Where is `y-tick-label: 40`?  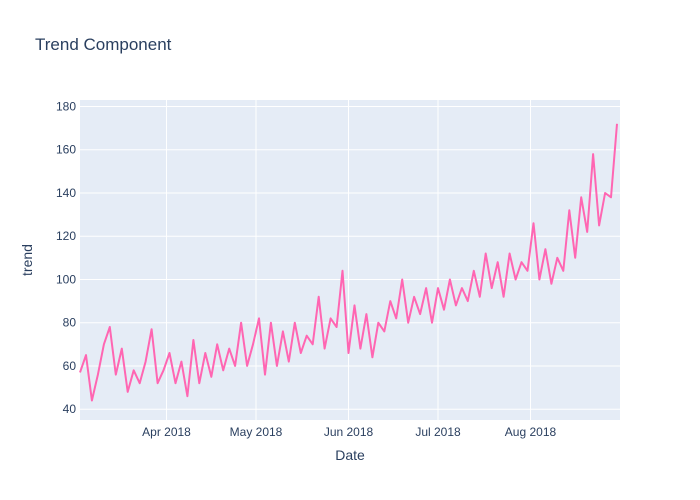
y-tick-label: 40 is located at coordinates (70, 409).